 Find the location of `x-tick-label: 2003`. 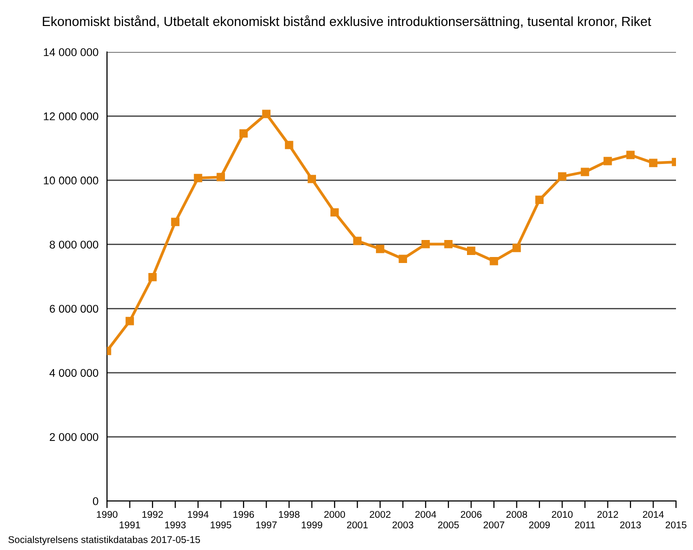

x-tick-label: 2003 is located at coordinates (403, 524).